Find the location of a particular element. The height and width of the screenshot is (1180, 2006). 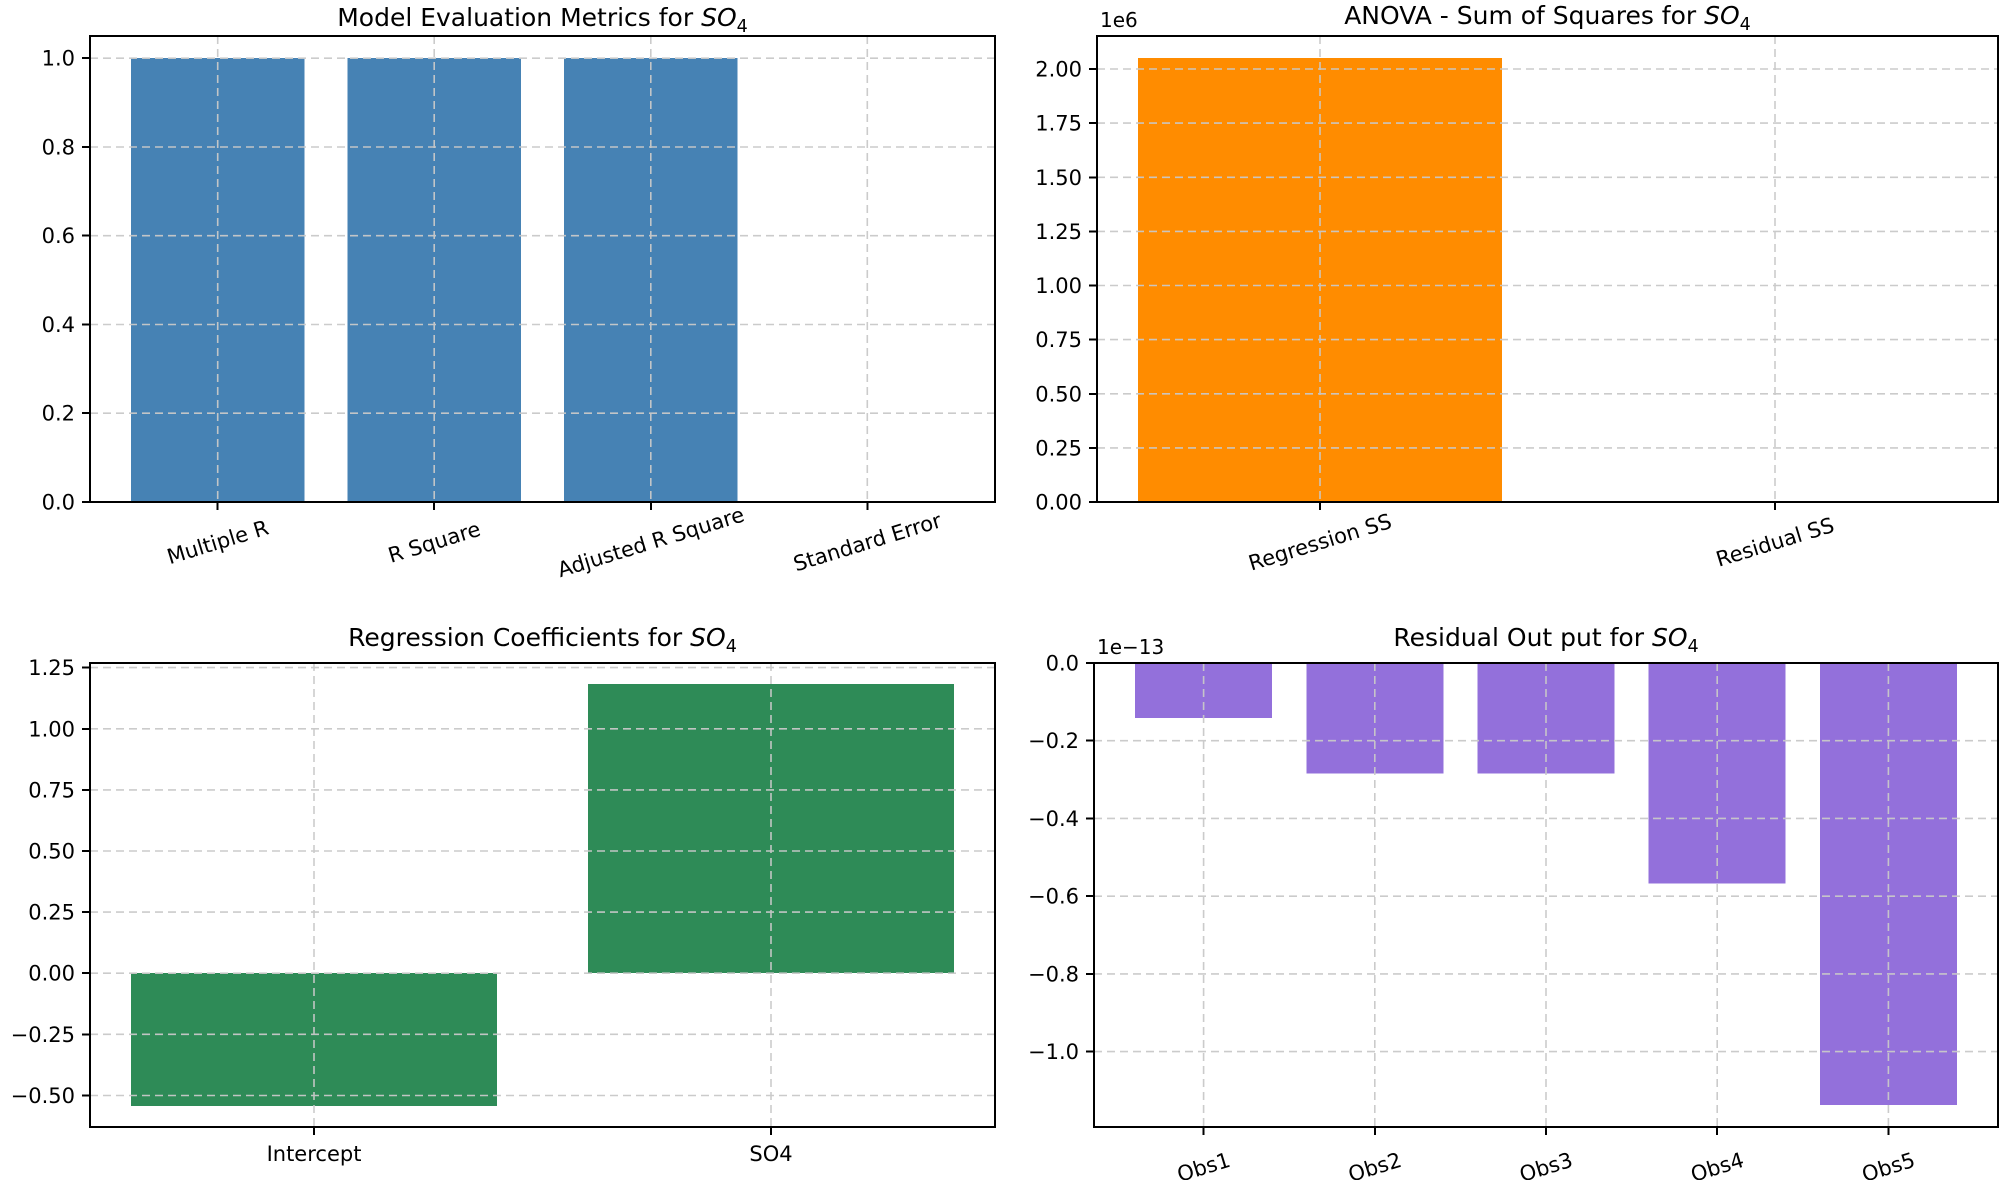

bar-R Square is located at coordinates (434, 280).